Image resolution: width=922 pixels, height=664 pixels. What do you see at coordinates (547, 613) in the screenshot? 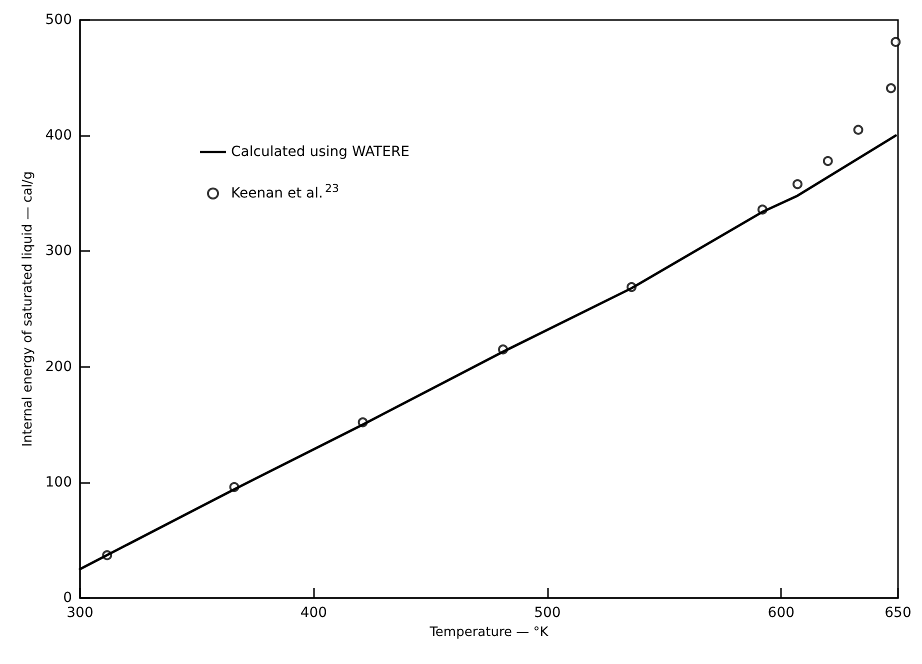
I see `x-tick-label: 500` at bounding box center [547, 613].